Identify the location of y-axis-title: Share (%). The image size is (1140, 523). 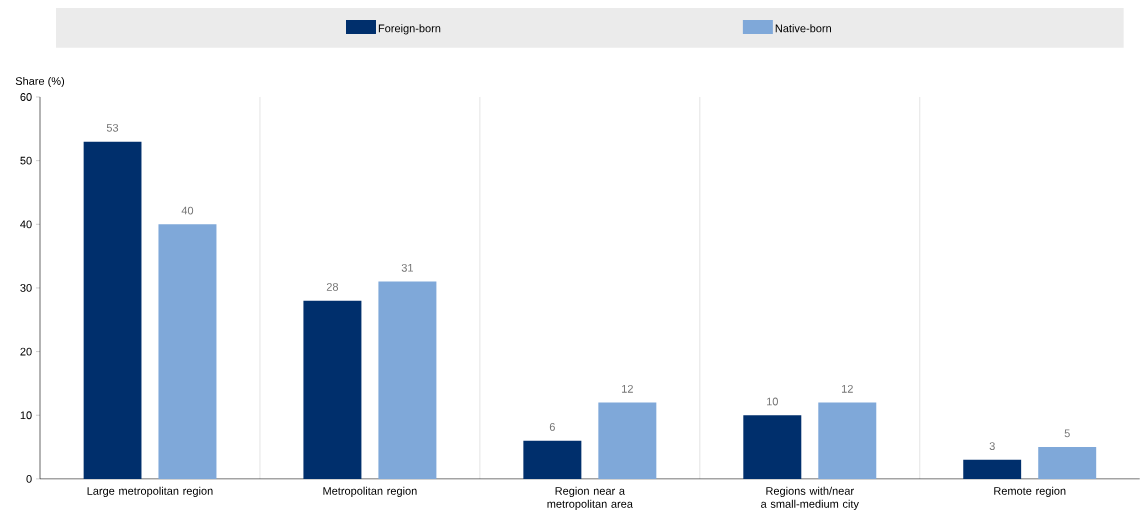
(40, 82).